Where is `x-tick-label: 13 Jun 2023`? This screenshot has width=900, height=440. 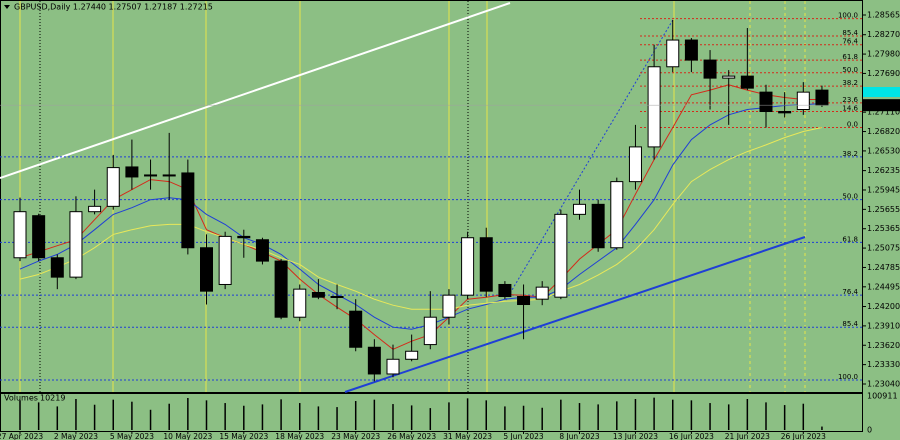
x-tick-label: 13 Jun 2023 is located at coordinates (635, 436).